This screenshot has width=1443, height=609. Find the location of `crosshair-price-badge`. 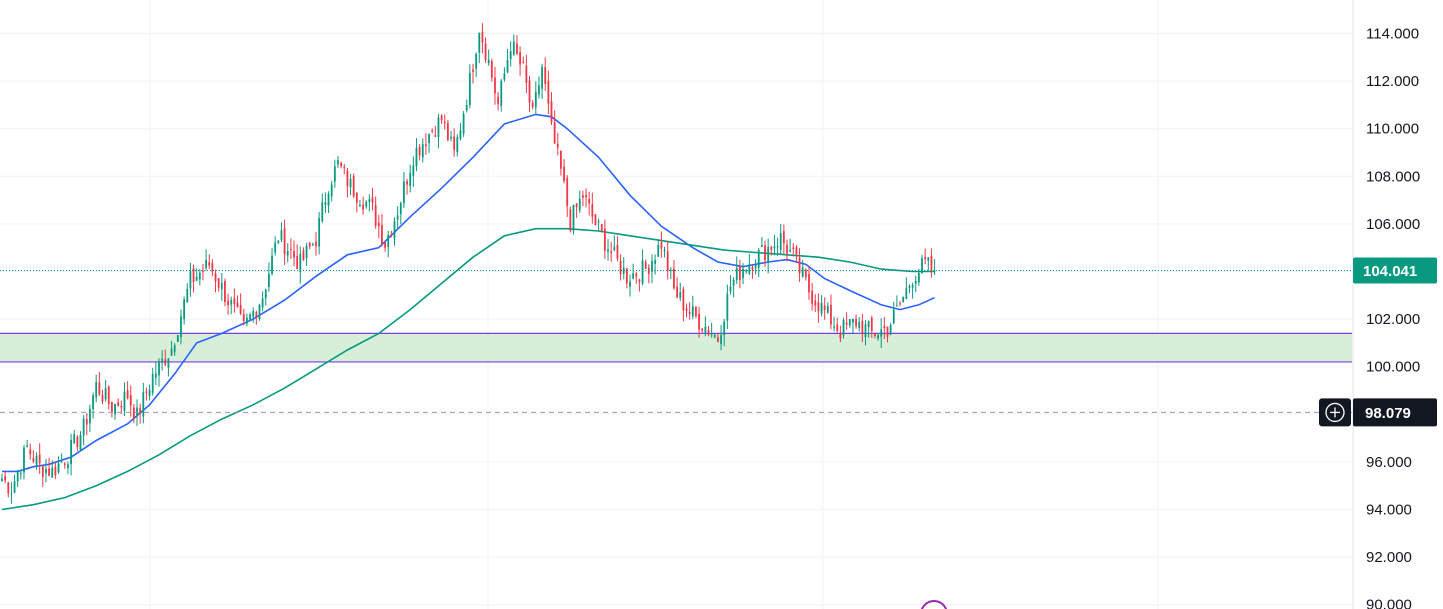

crosshair-price-badge is located at coordinates (1395, 412).